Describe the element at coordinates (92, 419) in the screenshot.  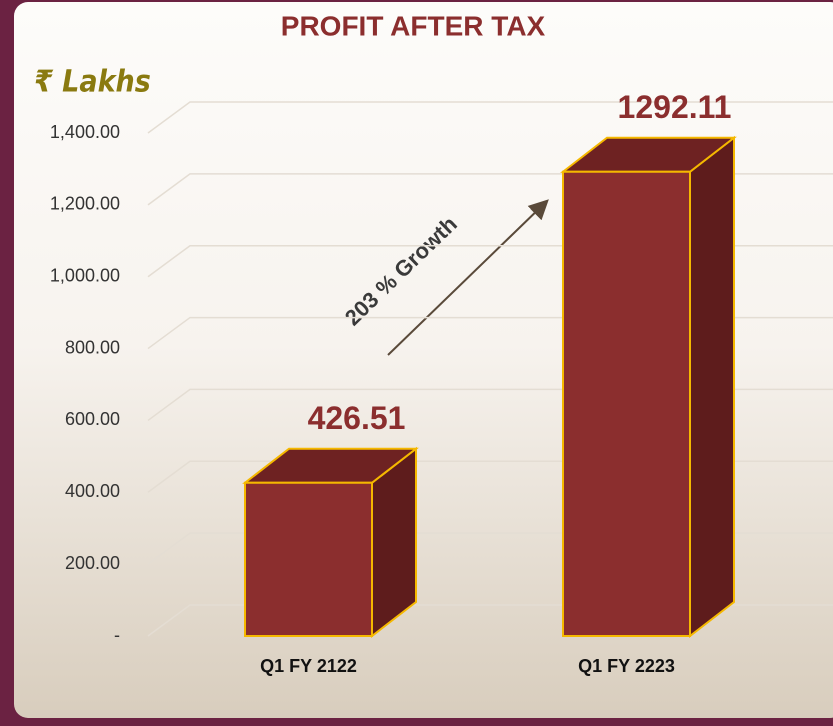
I see `y-tick-label: 600.00` at that location.